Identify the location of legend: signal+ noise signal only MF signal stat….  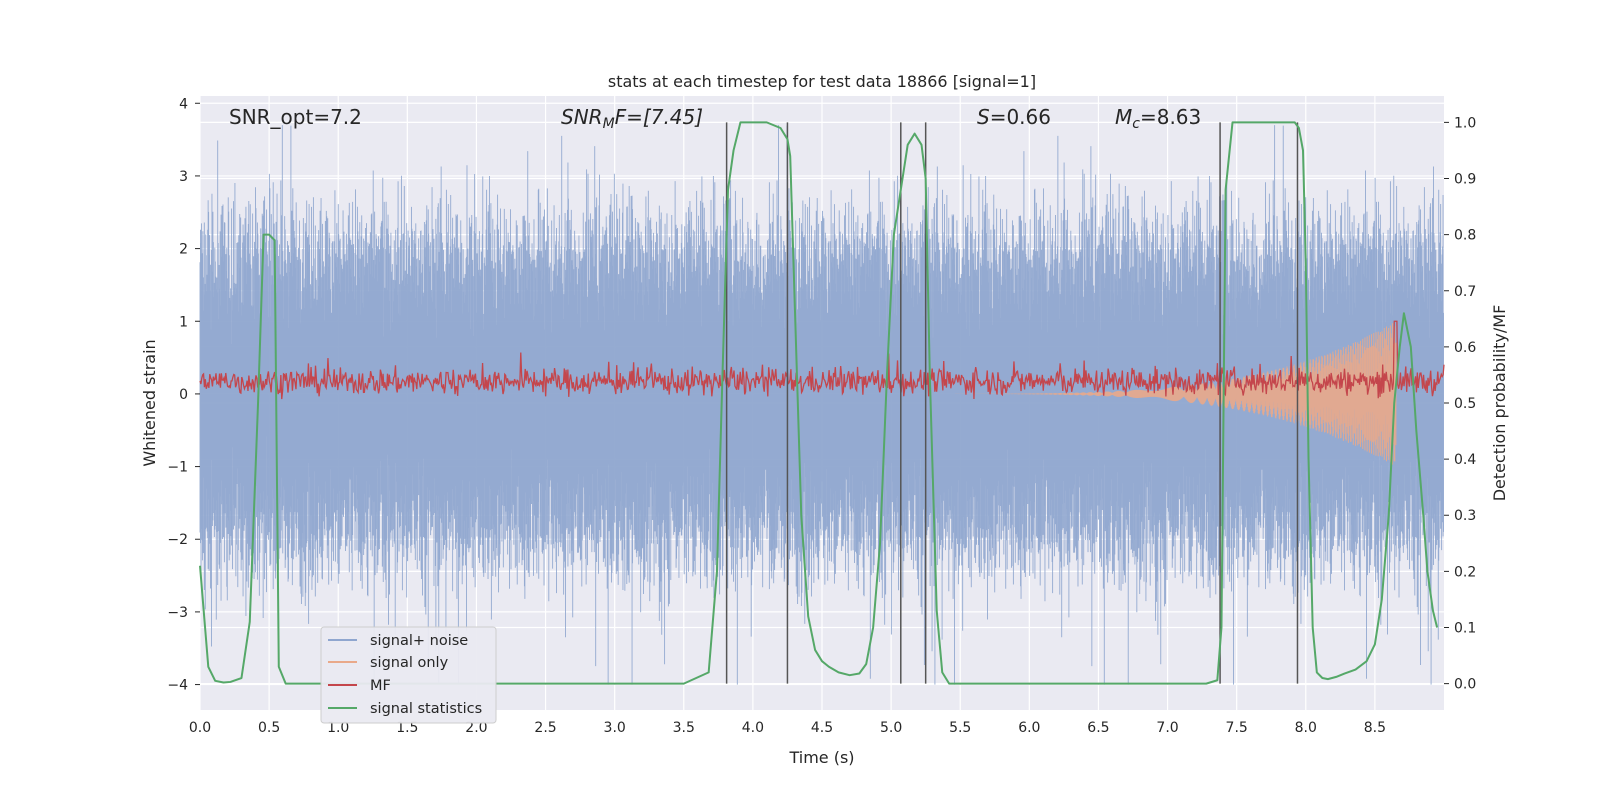
(408, 675).